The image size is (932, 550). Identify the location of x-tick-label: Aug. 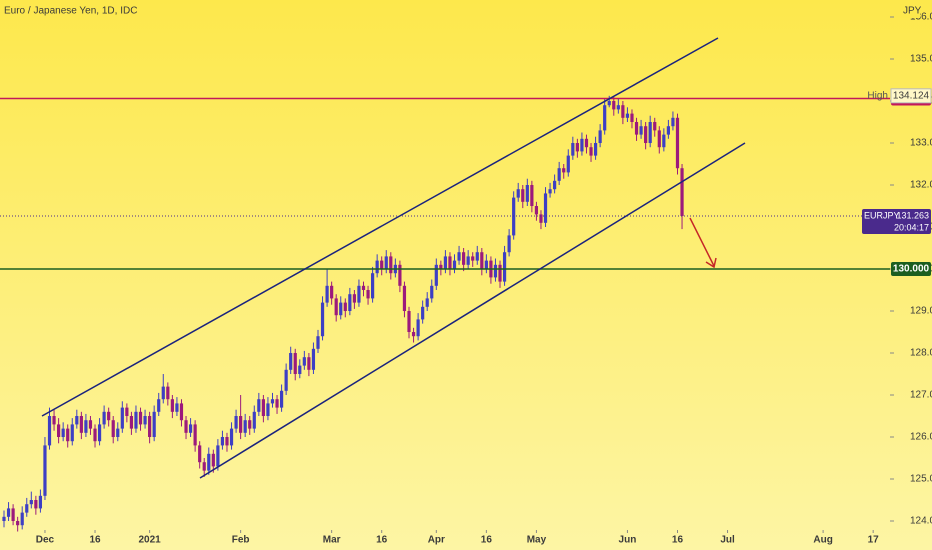
(822, 540).